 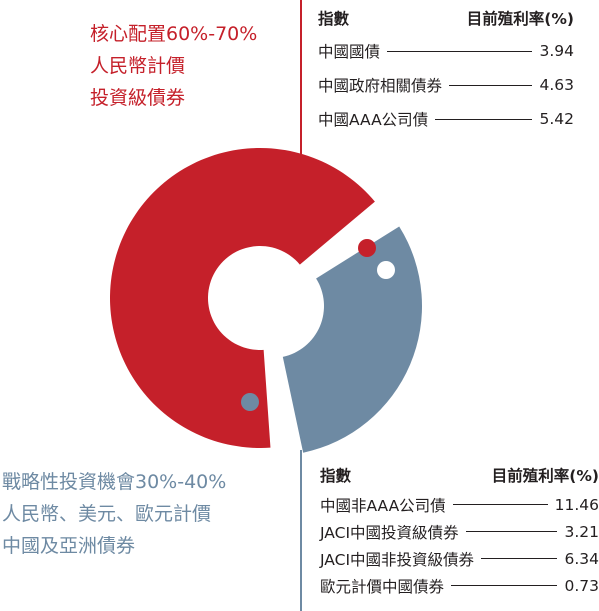 I want to click on red-segment-caption: 核心配置60%-70% 人民幣計價 投資級債券, so click(x=173, y=66).